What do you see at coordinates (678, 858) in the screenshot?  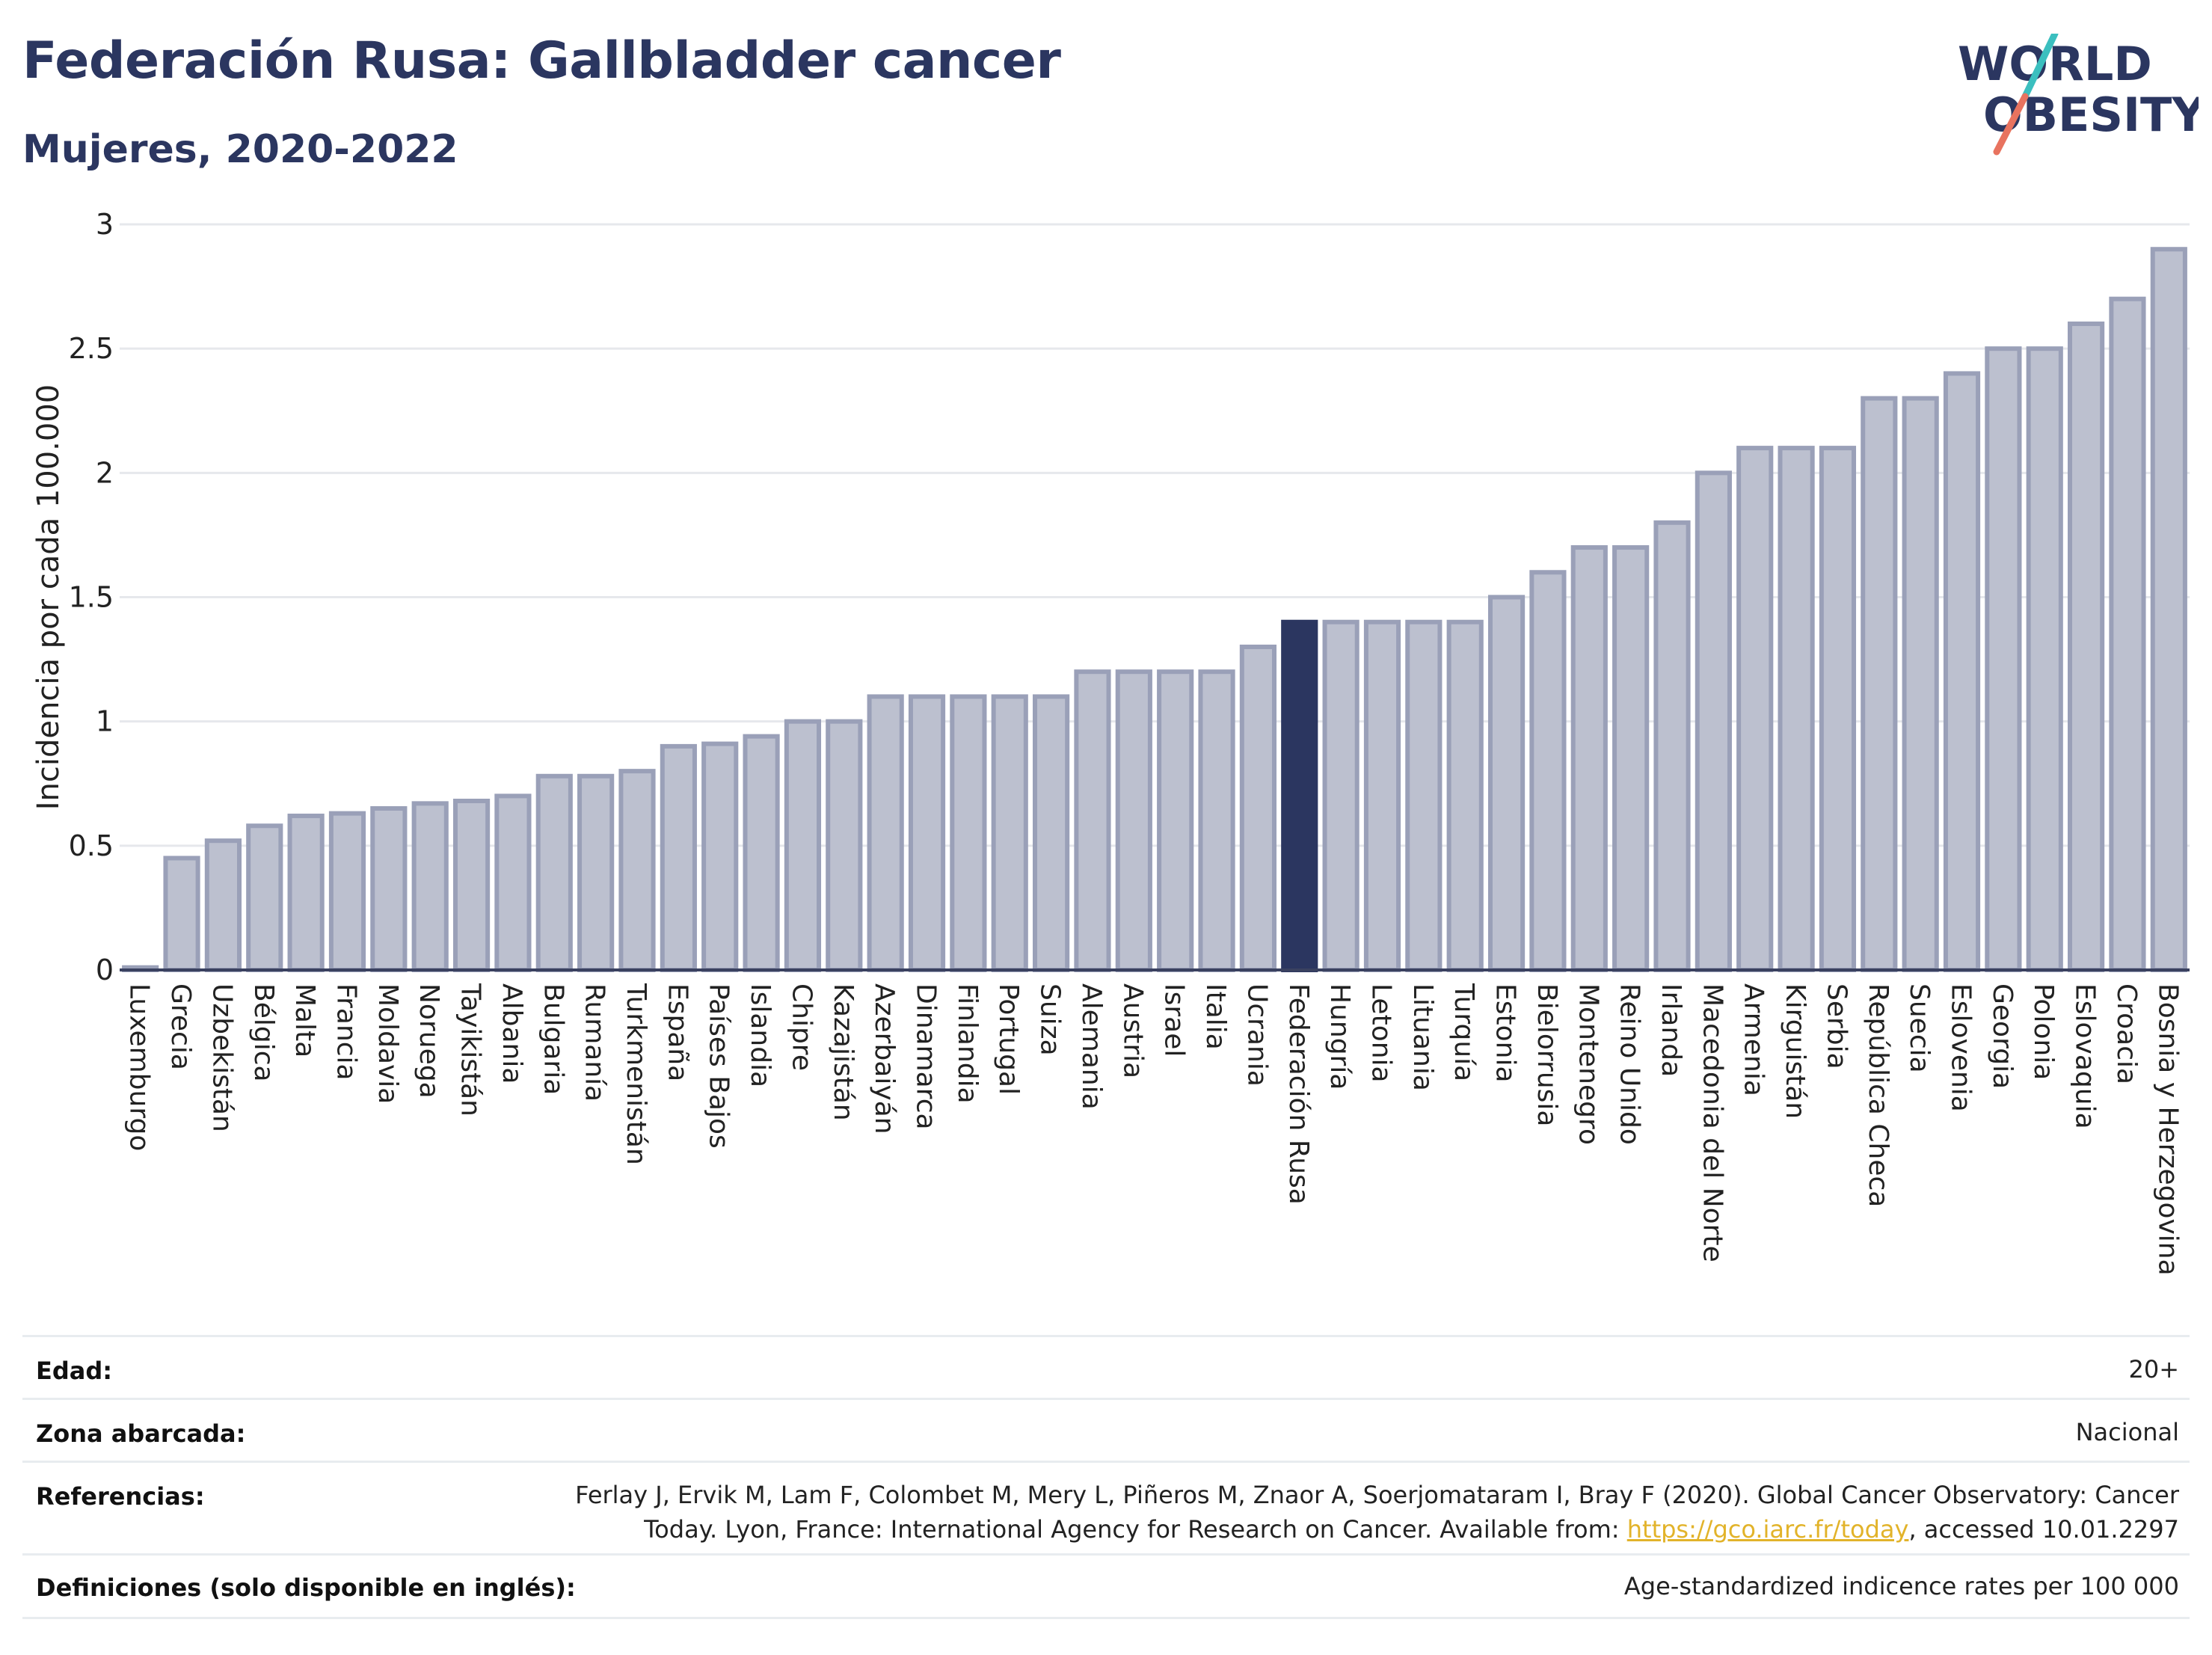 I see `bar-españa` at bounding box center [678, 858].